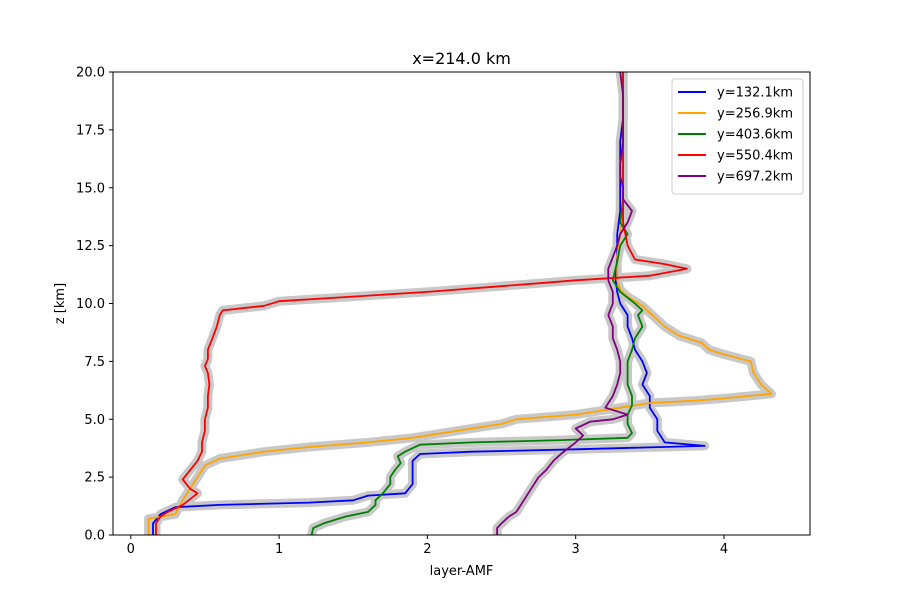 The width and height of the screenshot is (900, 600). I want to click on x-tick-label: 3, so click(576, 549).